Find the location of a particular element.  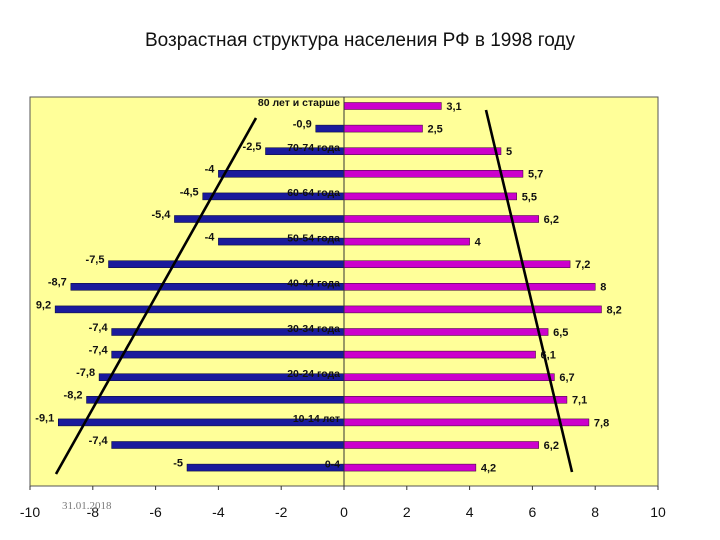

category-label: 10-14 лет is located at coordinates (316, 419).